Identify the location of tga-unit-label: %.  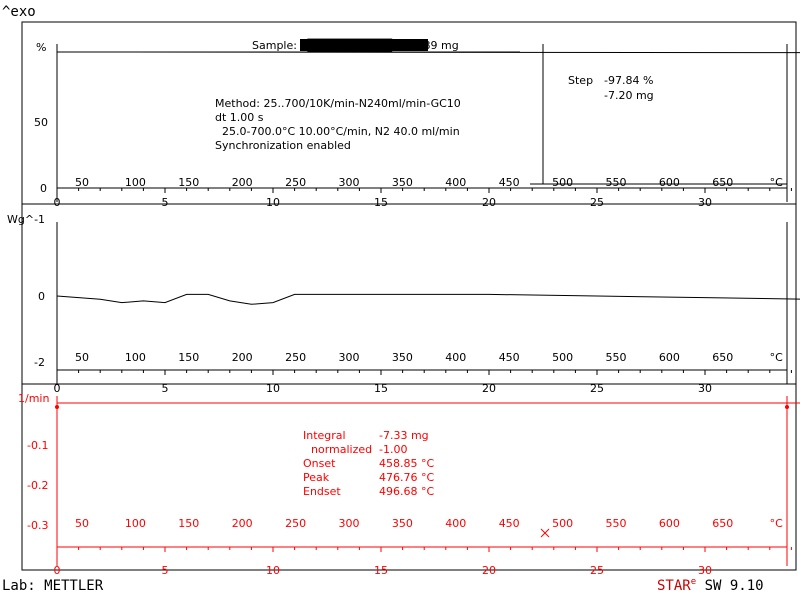
(41, 47).